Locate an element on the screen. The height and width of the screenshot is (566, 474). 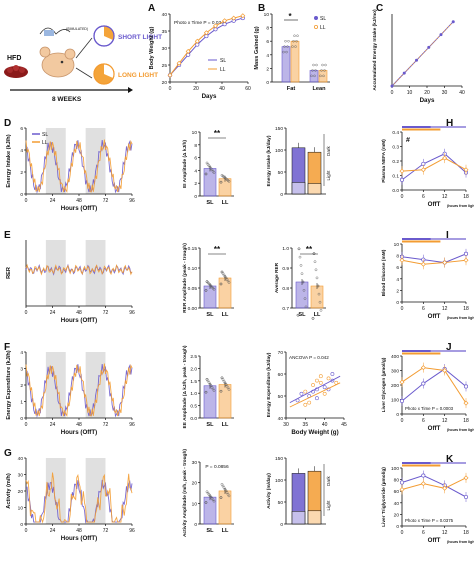
y-tick-label: 2 is located at coordinates (397, 291).